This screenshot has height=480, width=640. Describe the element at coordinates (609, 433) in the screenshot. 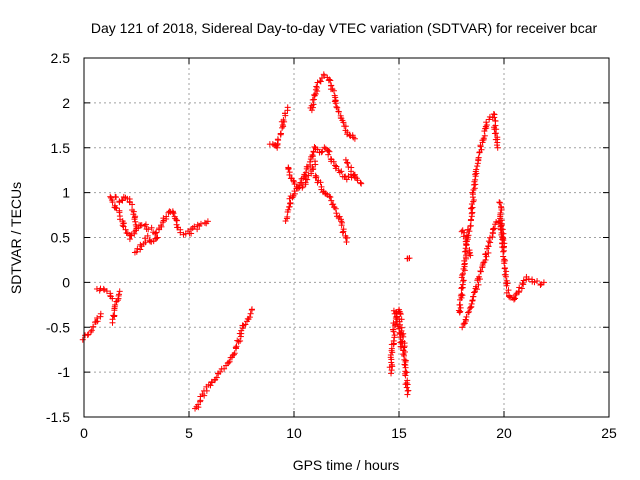

I see `x-tick-label: 25` at that location.